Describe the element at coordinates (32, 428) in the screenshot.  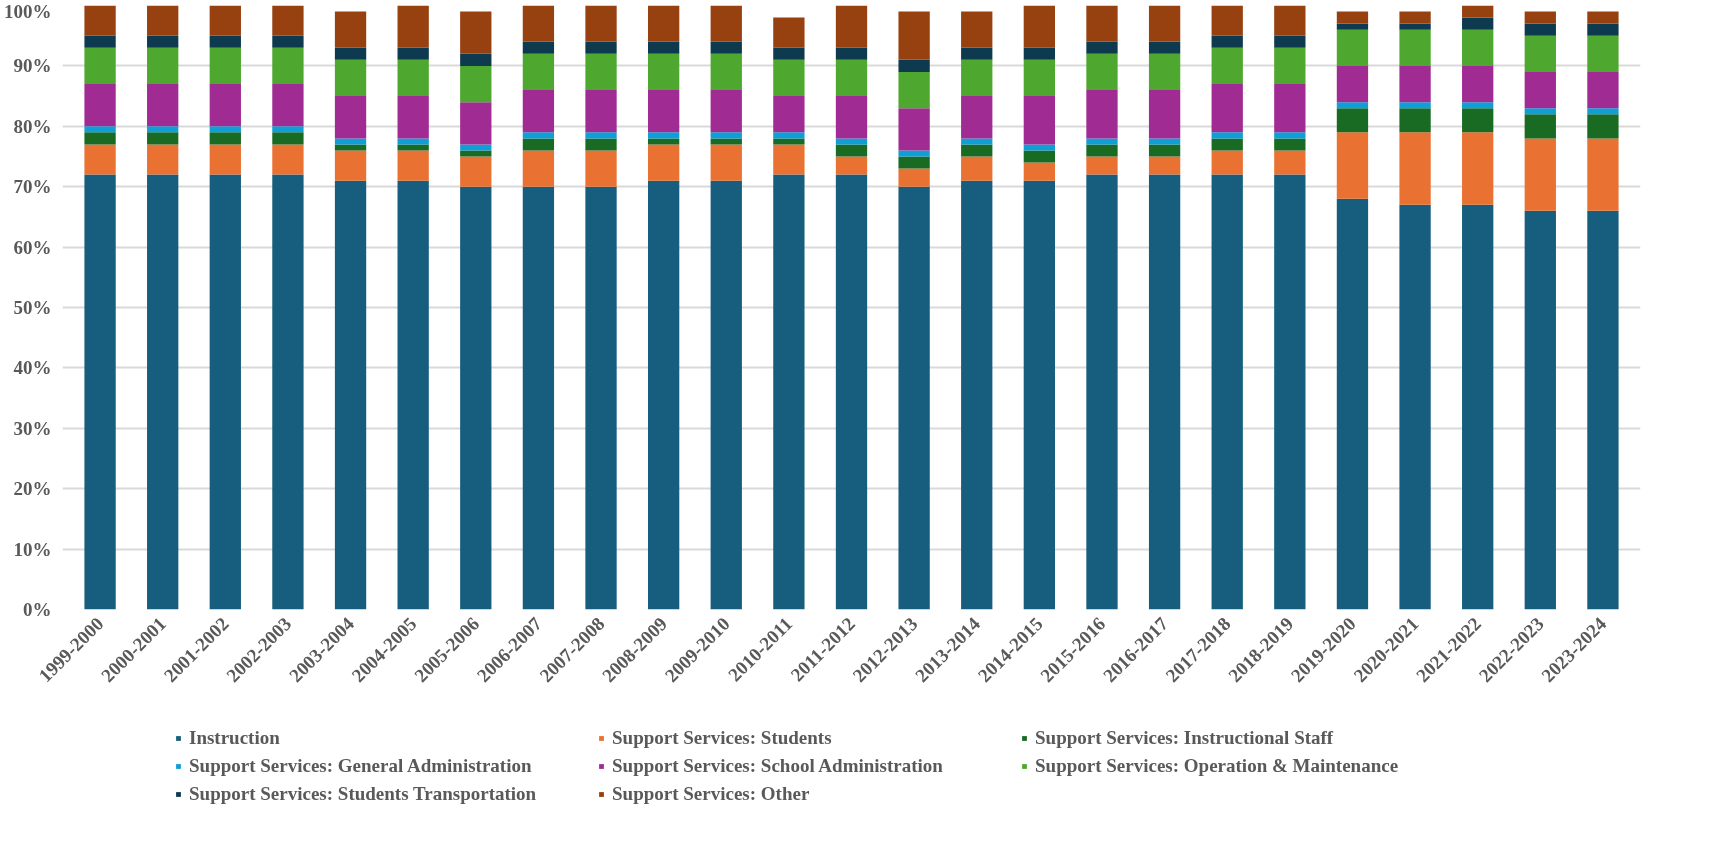
I see `y-tick-label: 30%` at that location.